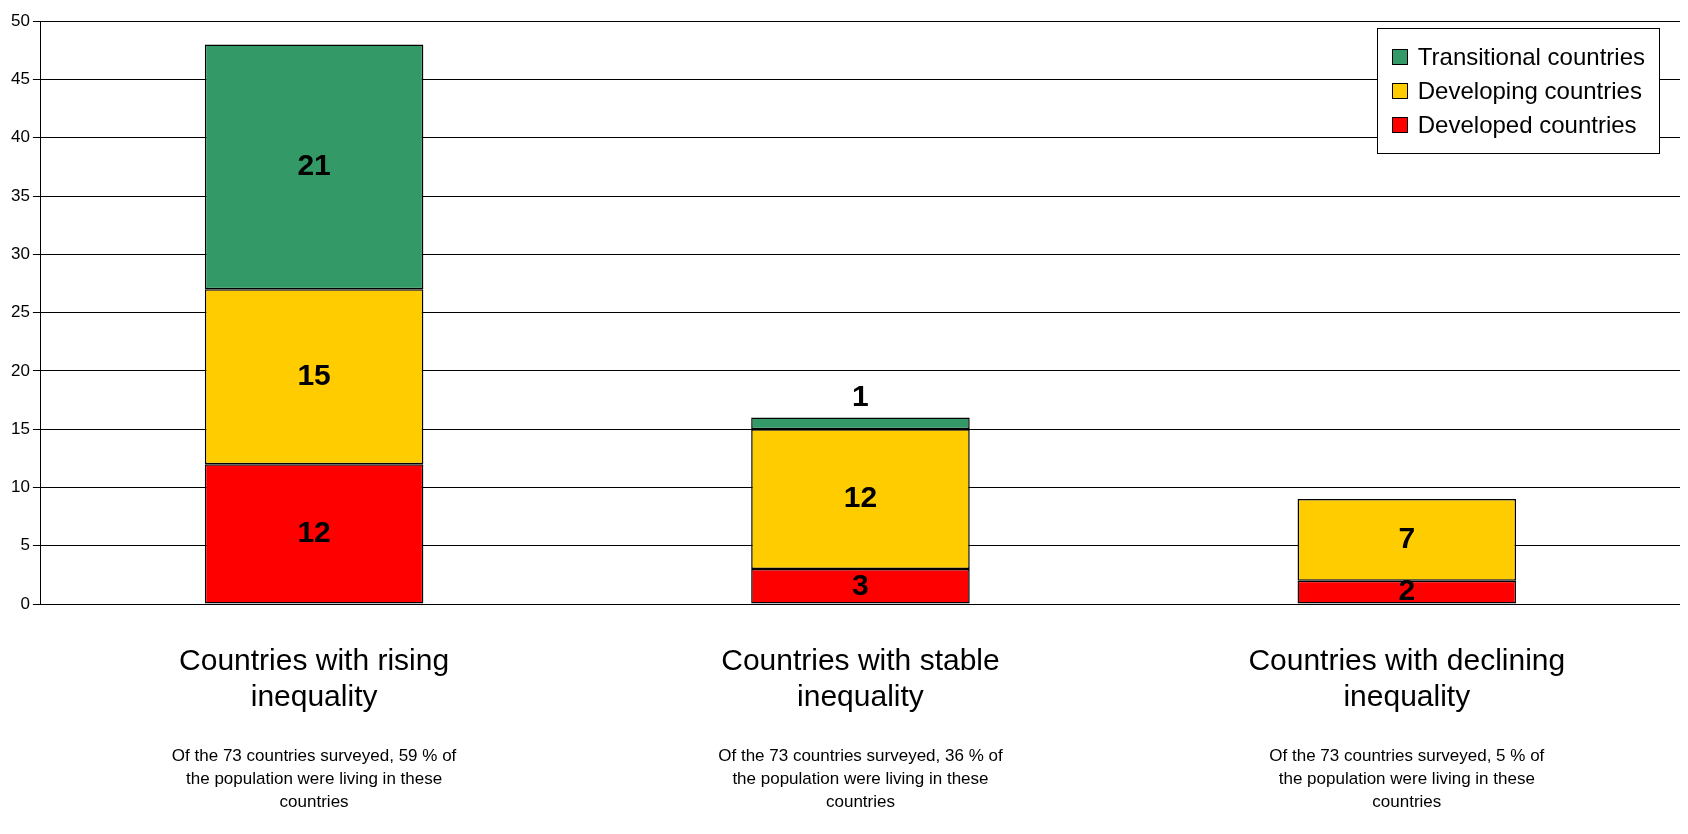 Image resolution: width=1688 pixels, height=834 pixels. I want to click on y-tick-label: 20, so click(20, 370).